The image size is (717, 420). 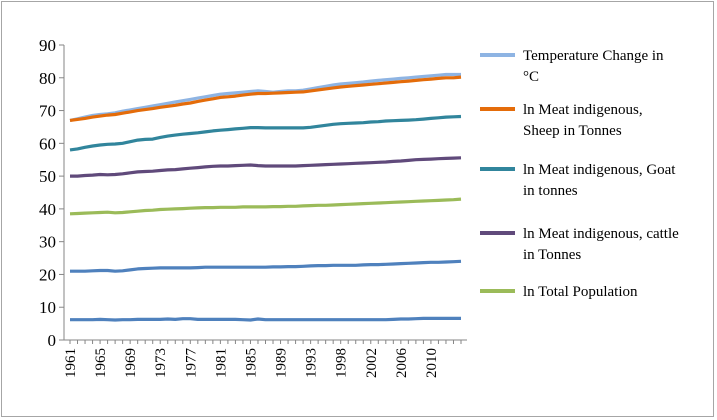 I want to click on legend-label-3: in Tonnes, so click(x=552, y=255).